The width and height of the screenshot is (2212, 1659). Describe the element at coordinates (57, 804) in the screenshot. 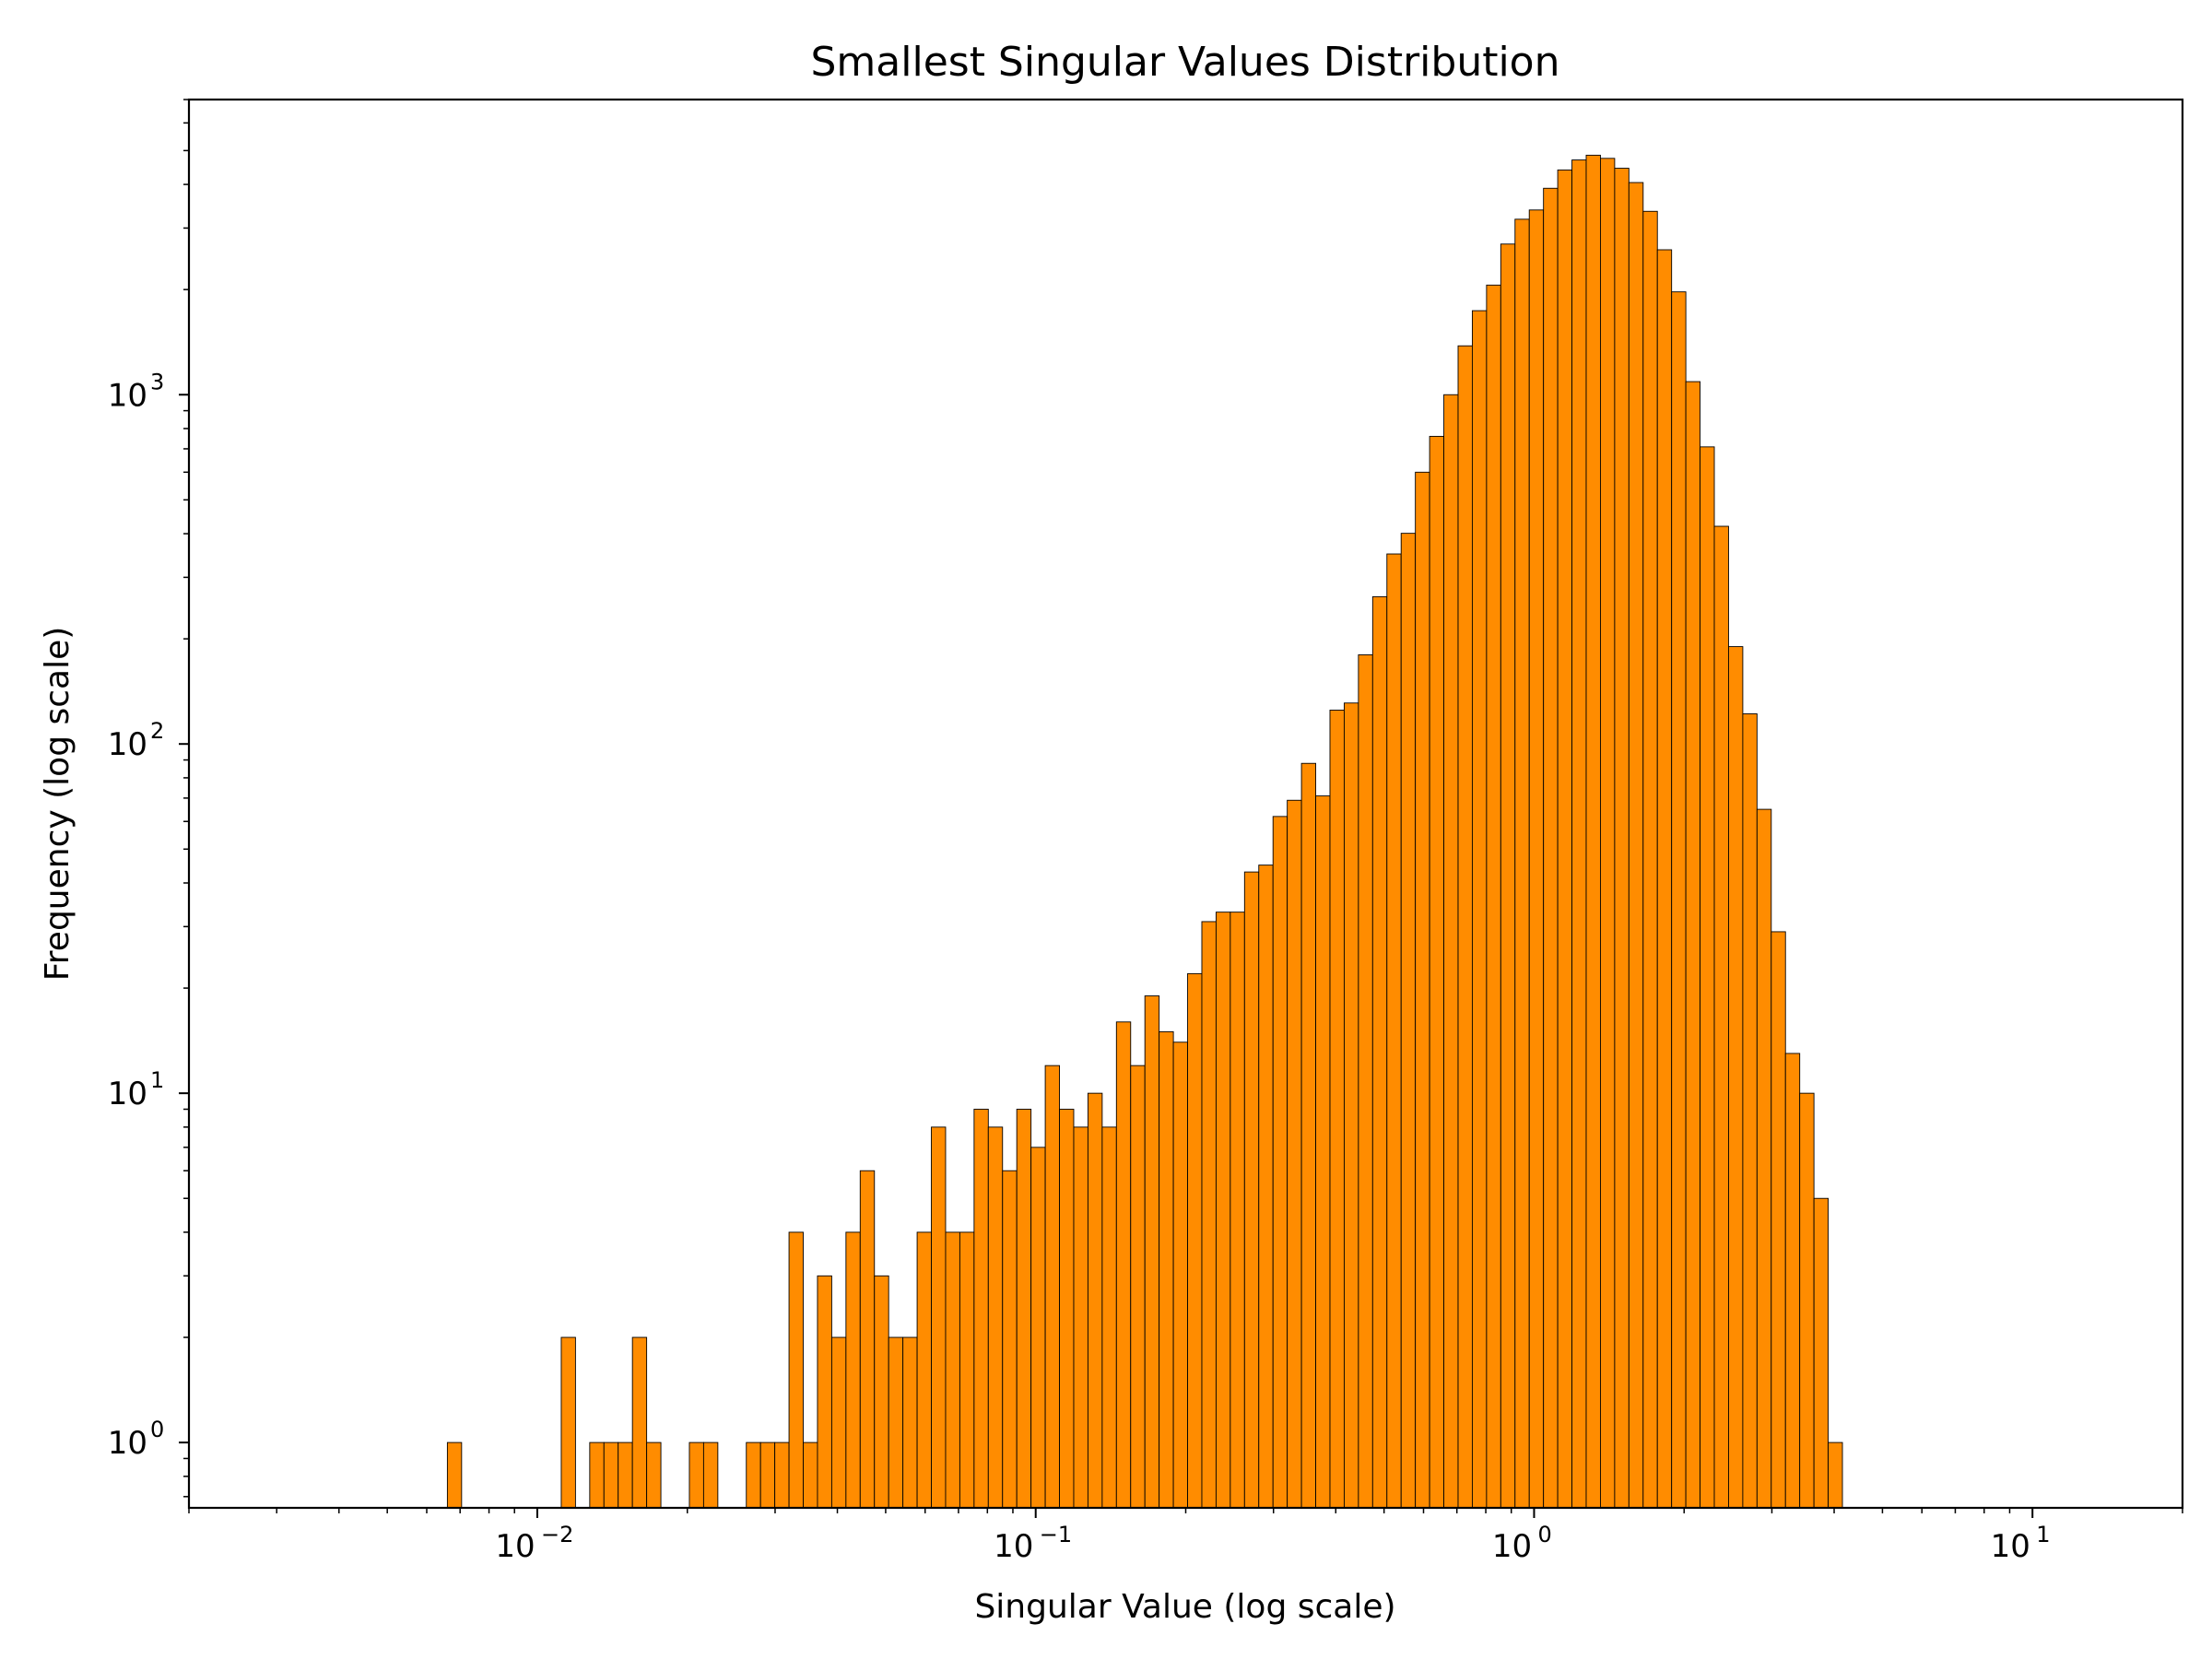

I see `y-axis-label: Frequency (log scale)` at that location.